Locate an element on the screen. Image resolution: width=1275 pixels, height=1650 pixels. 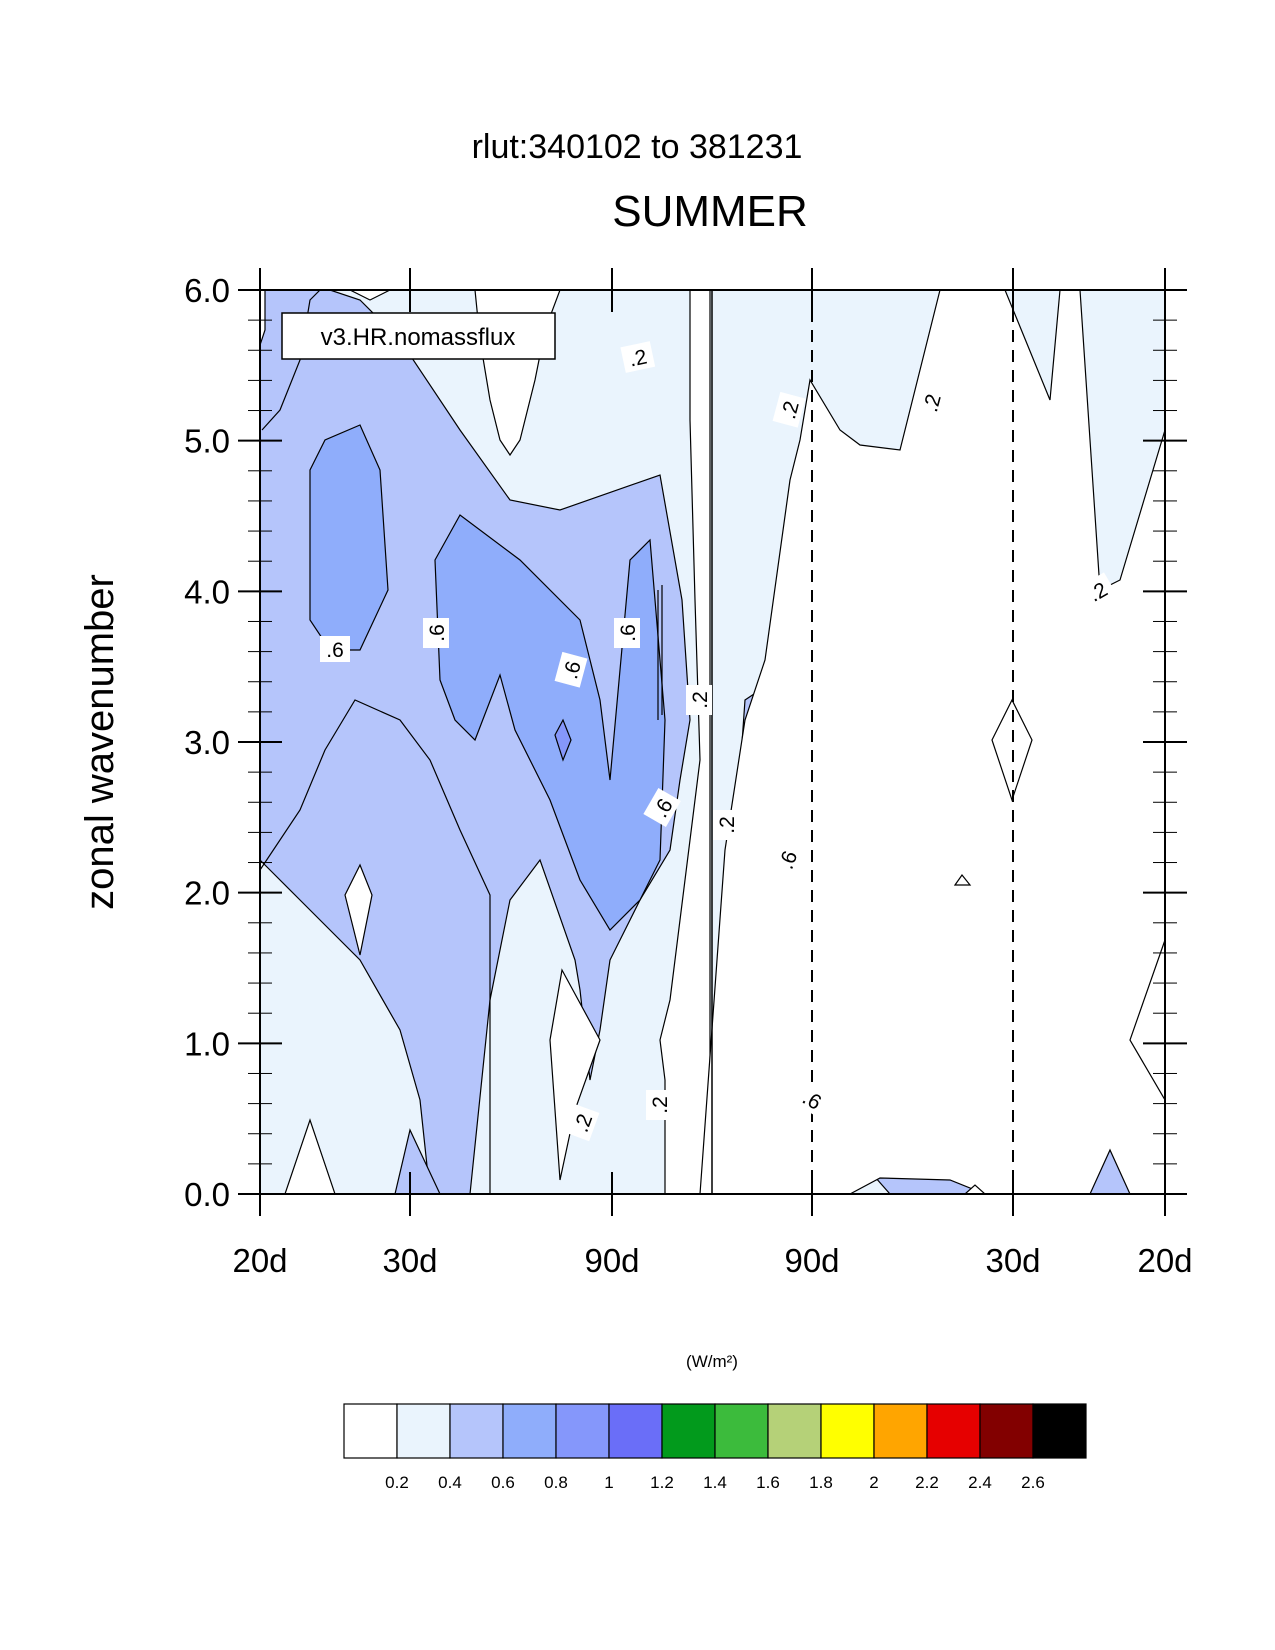
legend: v3.HR.nomassflux is located at coordinates (418, 336).